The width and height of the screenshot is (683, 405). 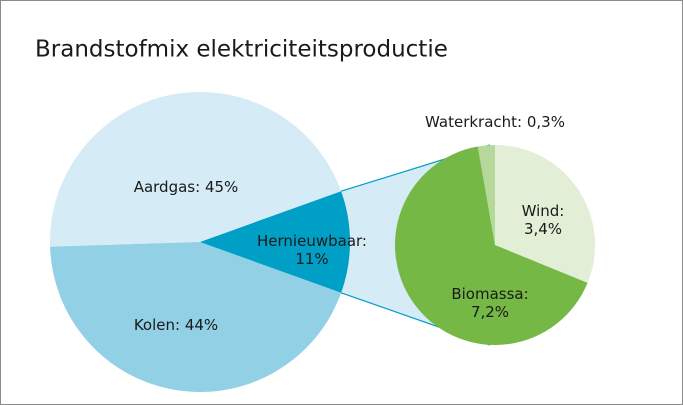 I want to click on category-label: Biomassa:, so click(x=489, y=294).